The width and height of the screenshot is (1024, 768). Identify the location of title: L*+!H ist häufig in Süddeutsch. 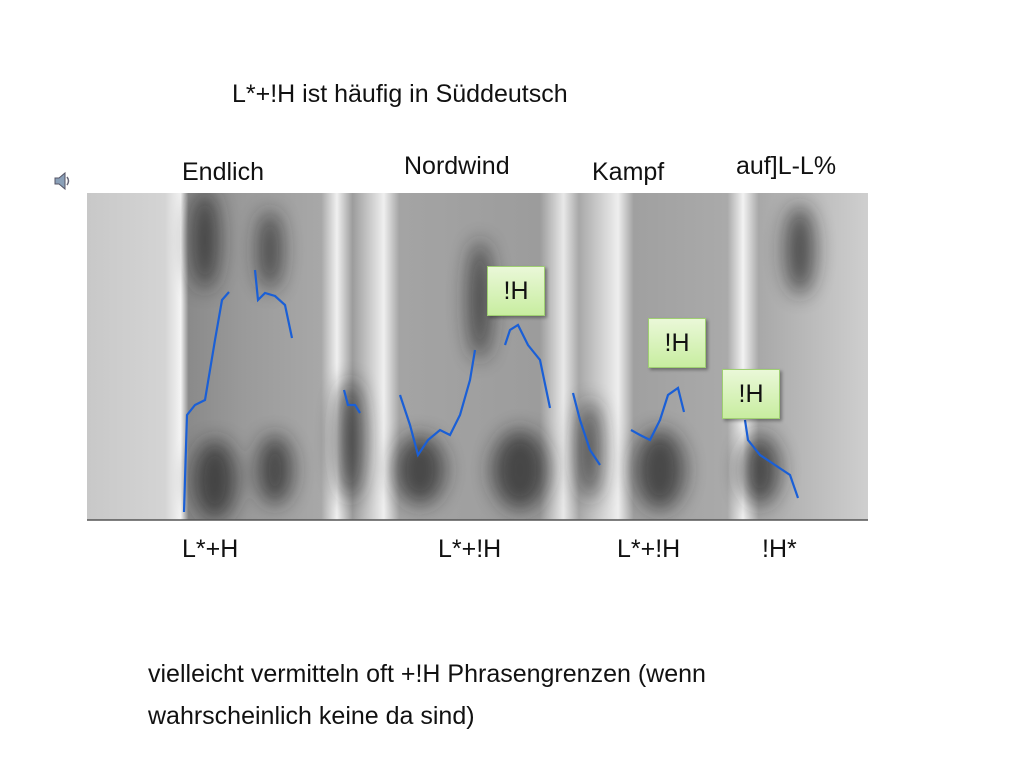
(400, 94).